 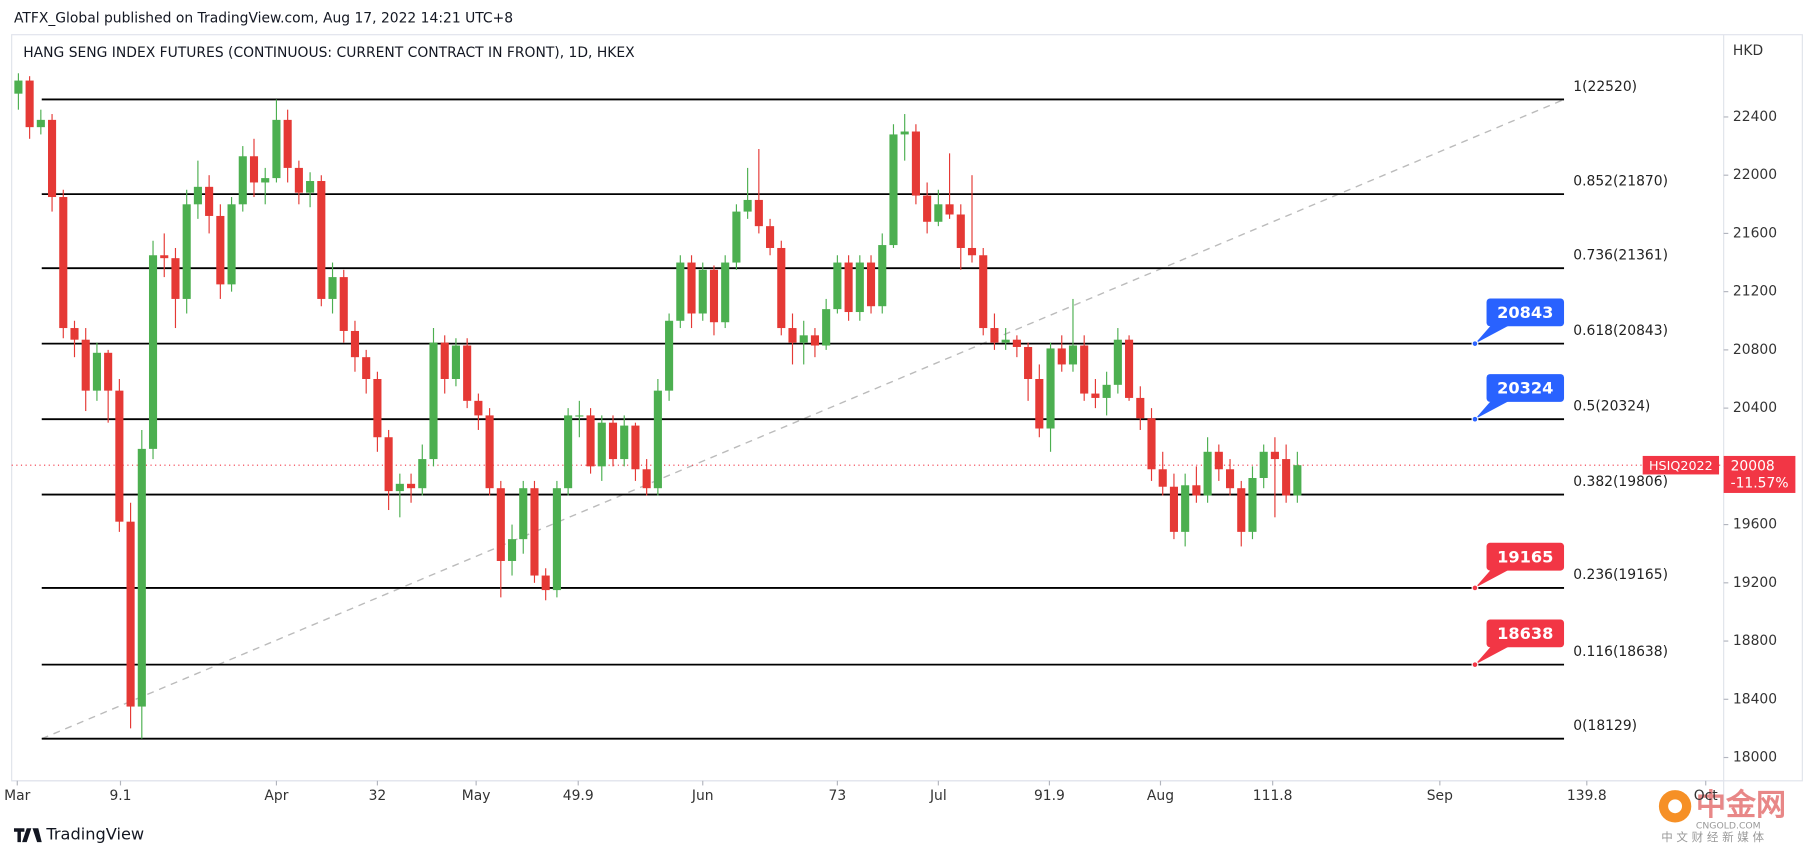 What do you see at coordinates (1681, 465) in the screenshot?
I see `symbol-tag-label: HSIQ2022` at bounding box center [1681, 465].